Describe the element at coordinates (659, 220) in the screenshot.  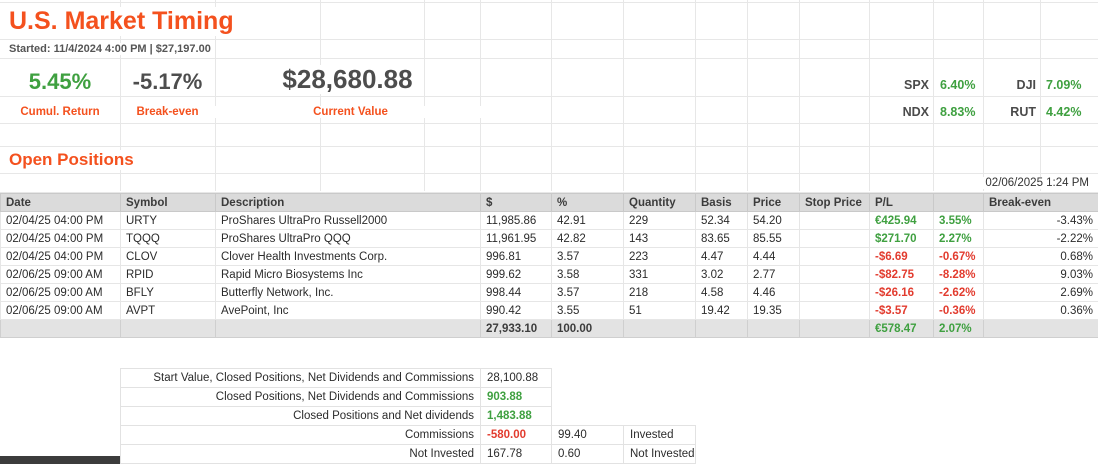
I see `cell-quantity: 229` at that location.